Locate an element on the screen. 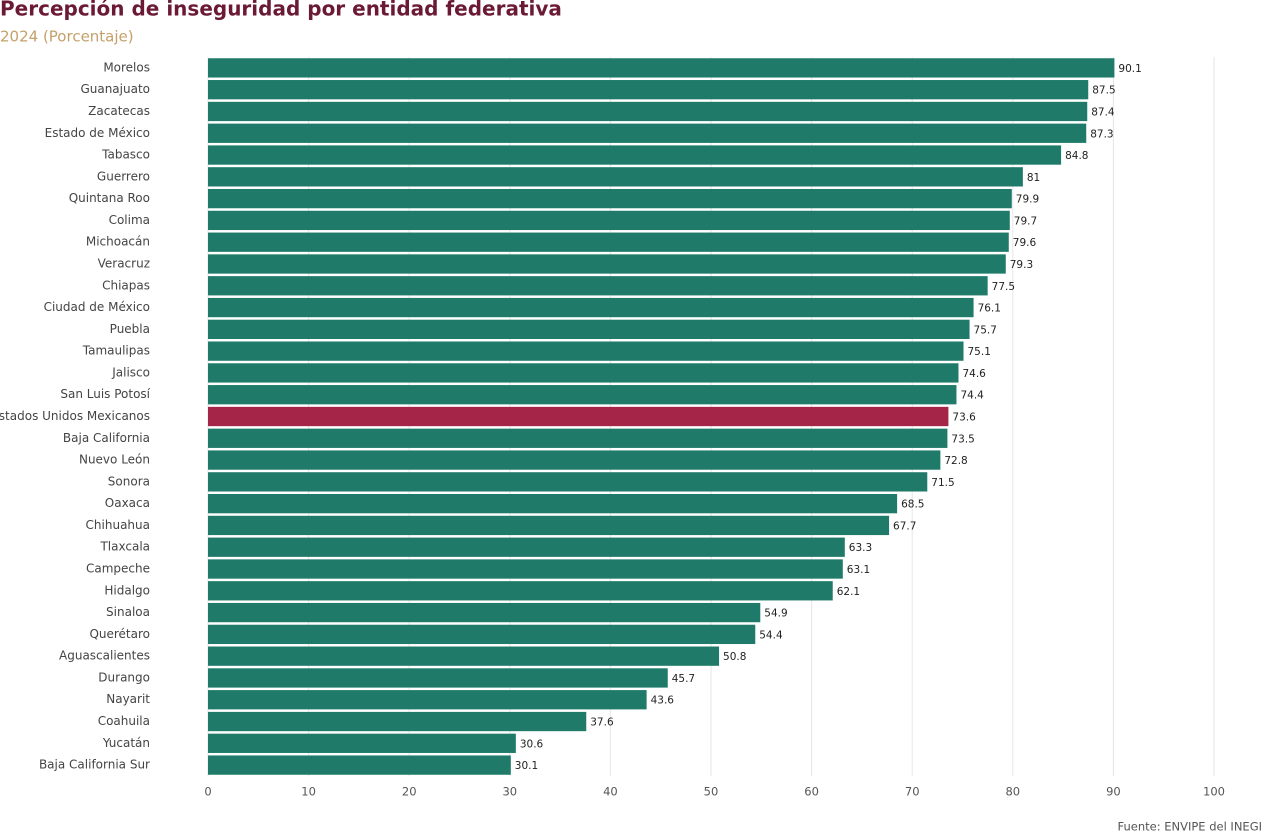 This screenshot has width=1265, height=833. y-tick-label: Coahuila is located at coordinates (124, 721).